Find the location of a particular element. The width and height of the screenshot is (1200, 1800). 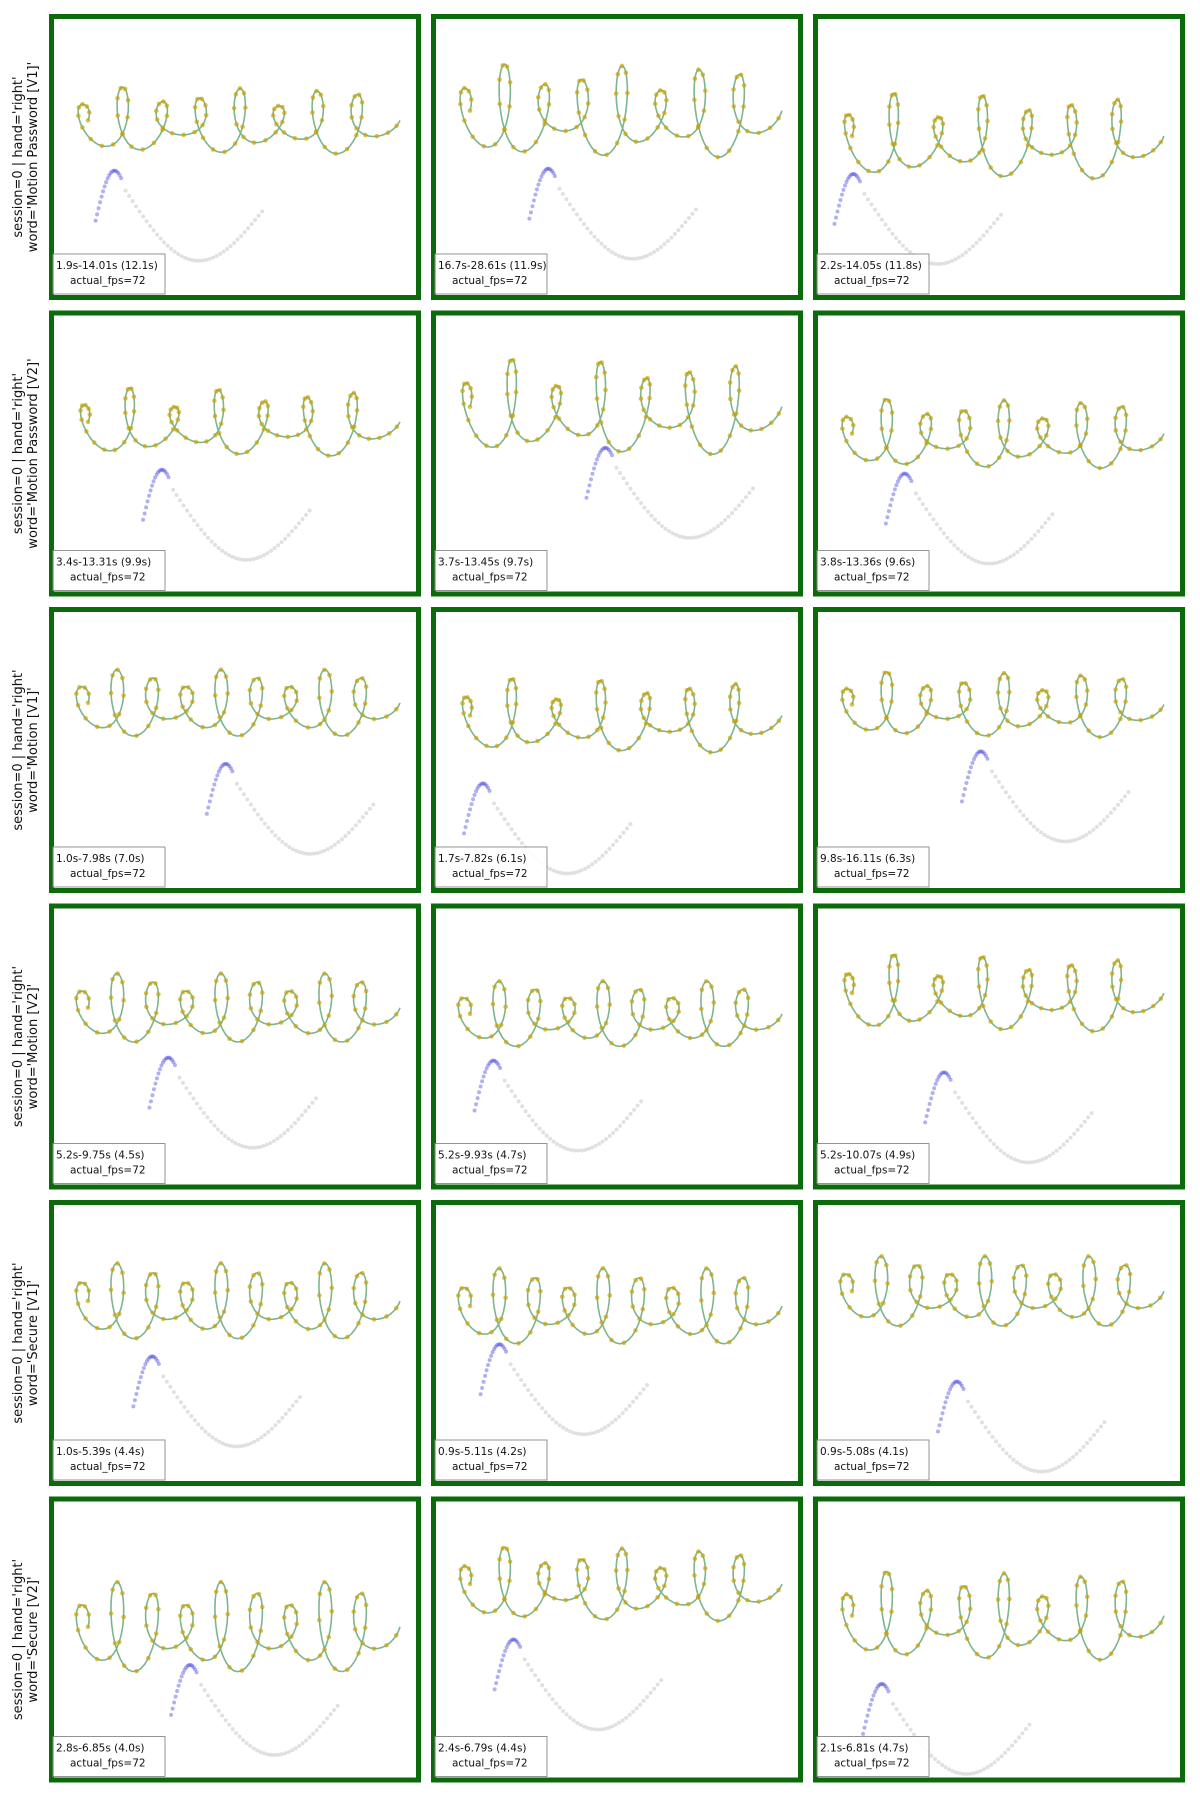

panel: 9.8s-16.11s (6.3s)actual_fps=72 is located at coordinates (999, 750).